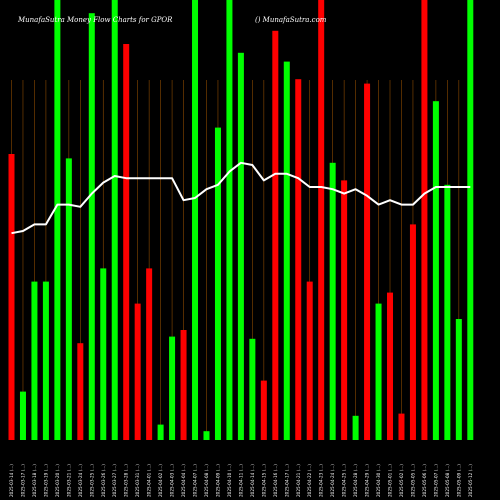 The width and height of the screenshot is (500, 500). I want to click on x-tick-label: 2025-03-20 (...), so click(57, 480).